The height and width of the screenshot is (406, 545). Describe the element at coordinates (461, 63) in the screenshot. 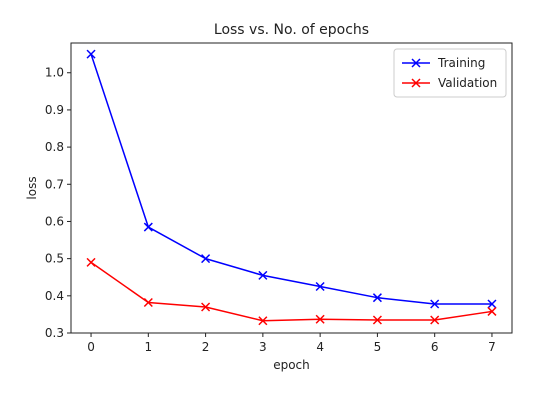

I see `legend-label-training: Training` at that location.